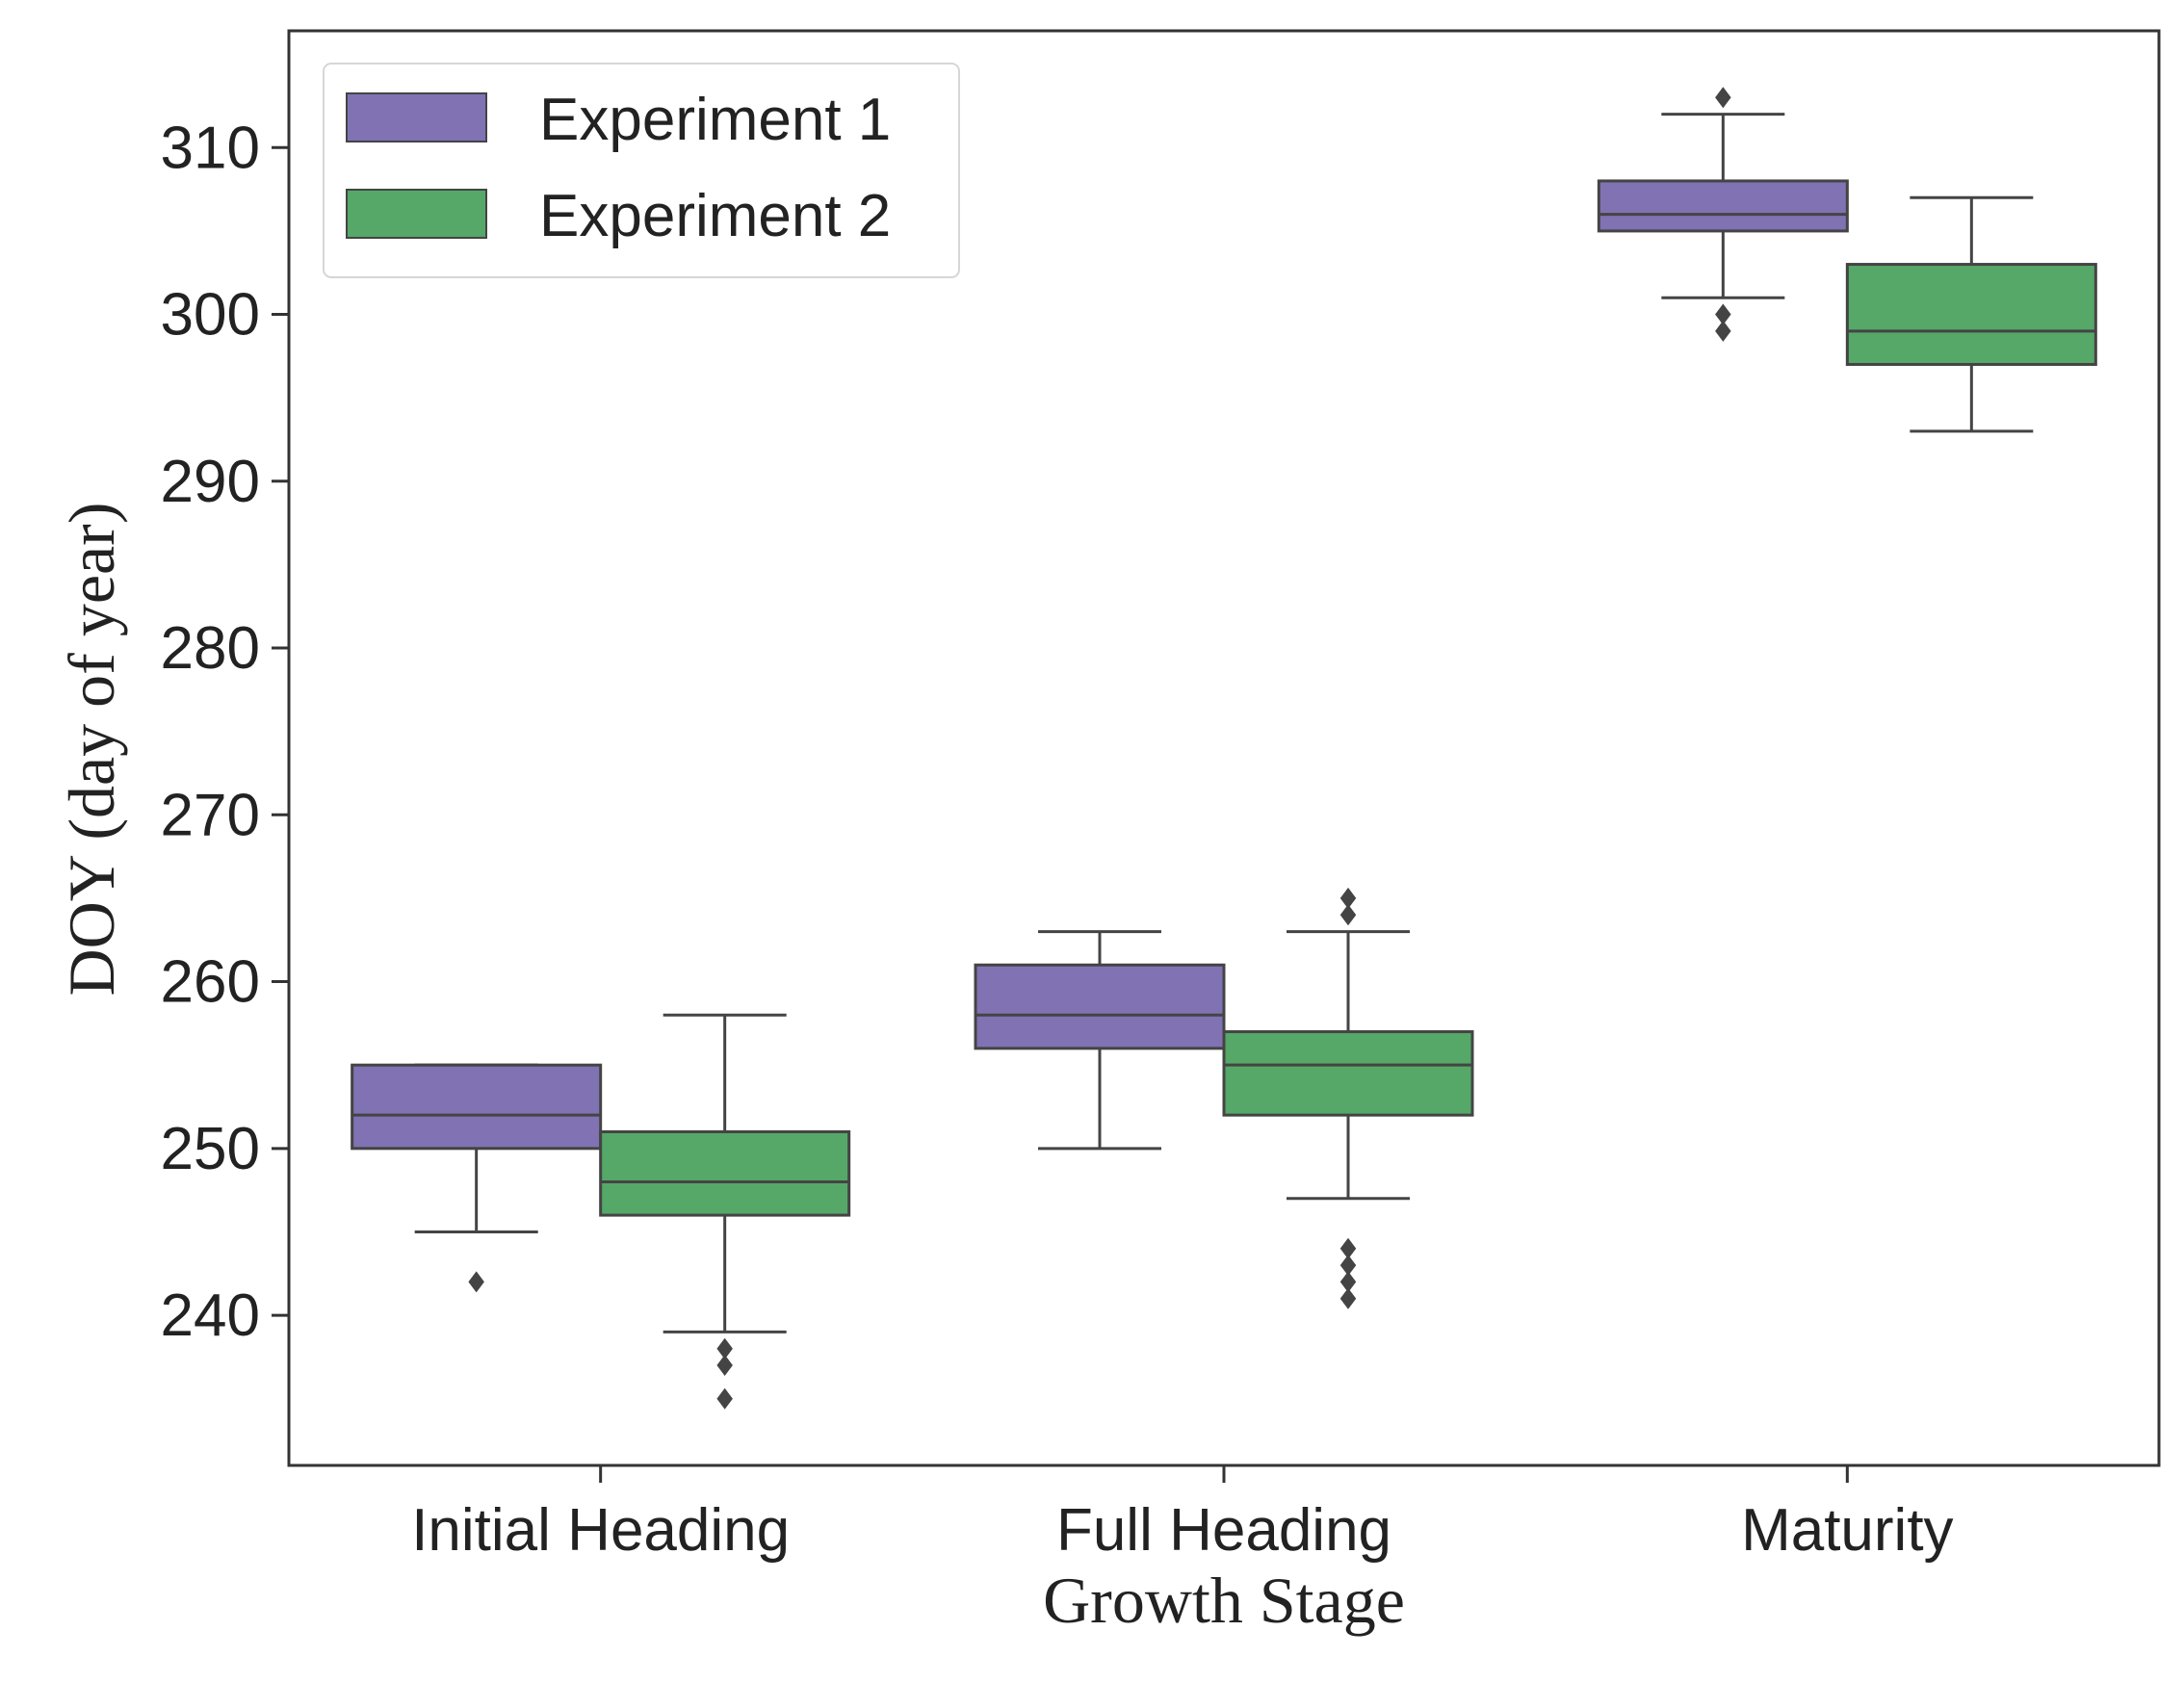 The width and height of the screenshot is (2184, 1683). I want to click on y-axis: 240 250 260 270 280 290 300 310, so click(225, 732).